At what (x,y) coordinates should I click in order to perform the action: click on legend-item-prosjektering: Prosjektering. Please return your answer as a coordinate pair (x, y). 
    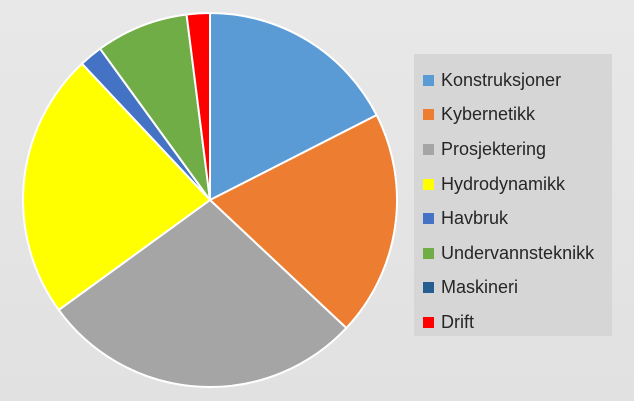
    Looking at the image, I should click on (513, 149).